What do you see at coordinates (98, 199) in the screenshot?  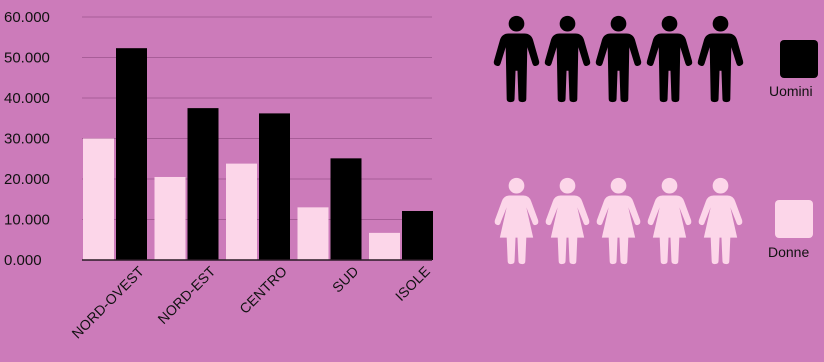 I see `bar-donne-nord-ovest` at bounding box center [98, 199].